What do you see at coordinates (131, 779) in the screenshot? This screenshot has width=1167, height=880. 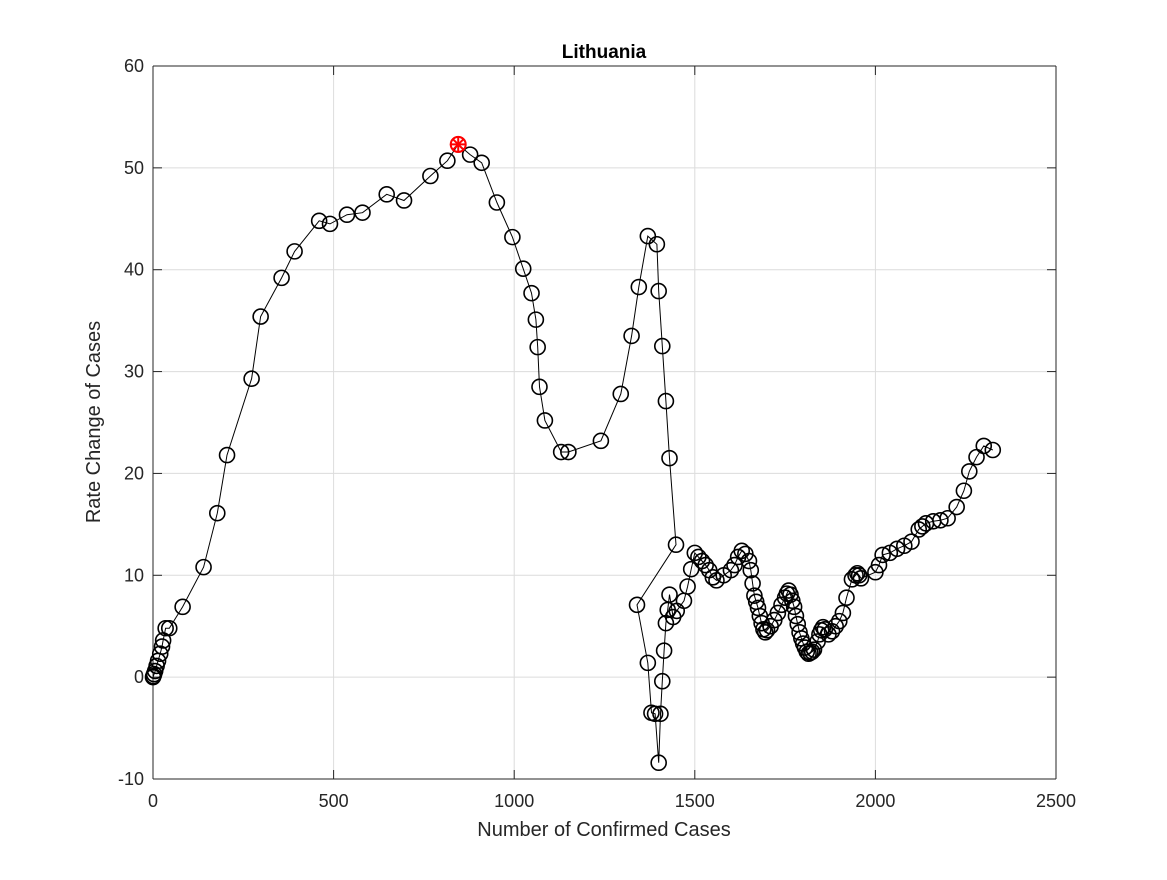 I see `y-tick-label: -10` at bounding box center [131, 779].